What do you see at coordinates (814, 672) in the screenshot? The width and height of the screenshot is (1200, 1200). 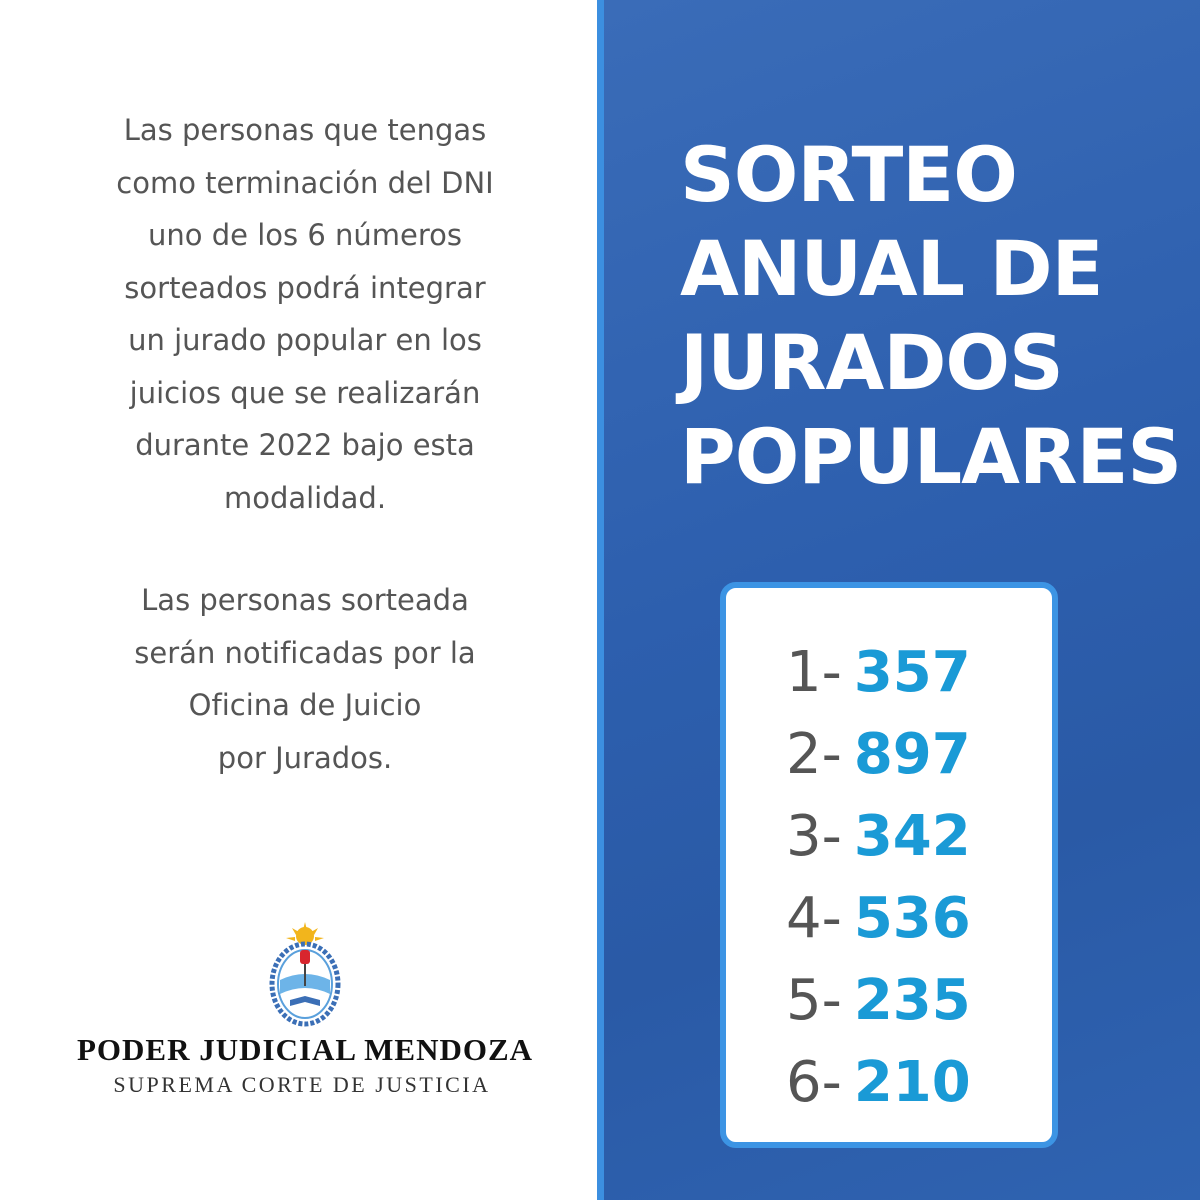 I see `draw-label: 1-` at bounding box center [814, 672].